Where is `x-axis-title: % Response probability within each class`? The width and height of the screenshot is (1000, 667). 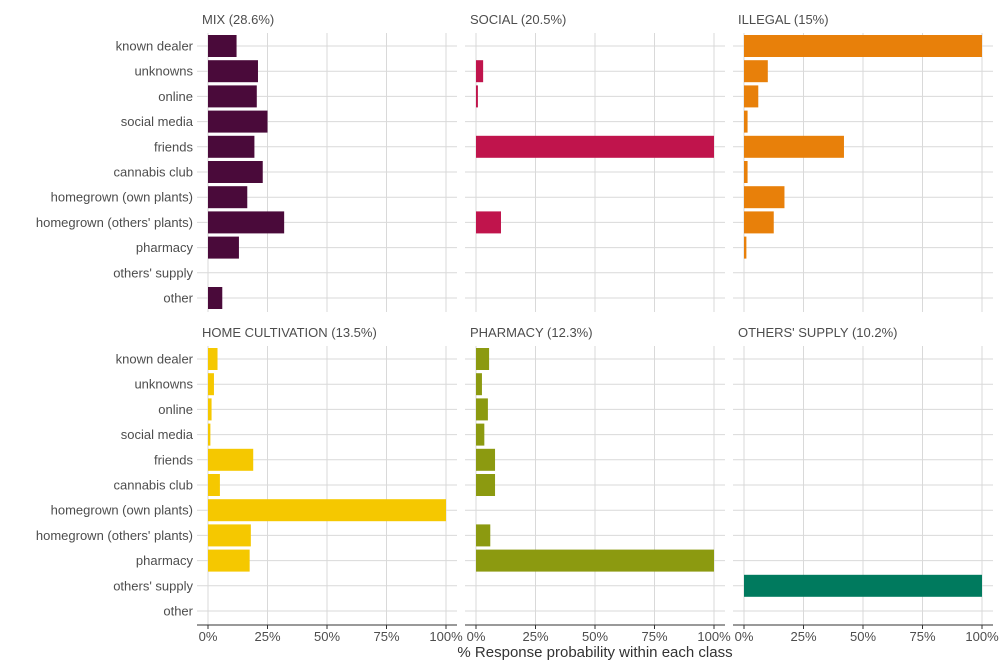
x-axis-title: % Response probability within each class is located at coordinates (594, 652).